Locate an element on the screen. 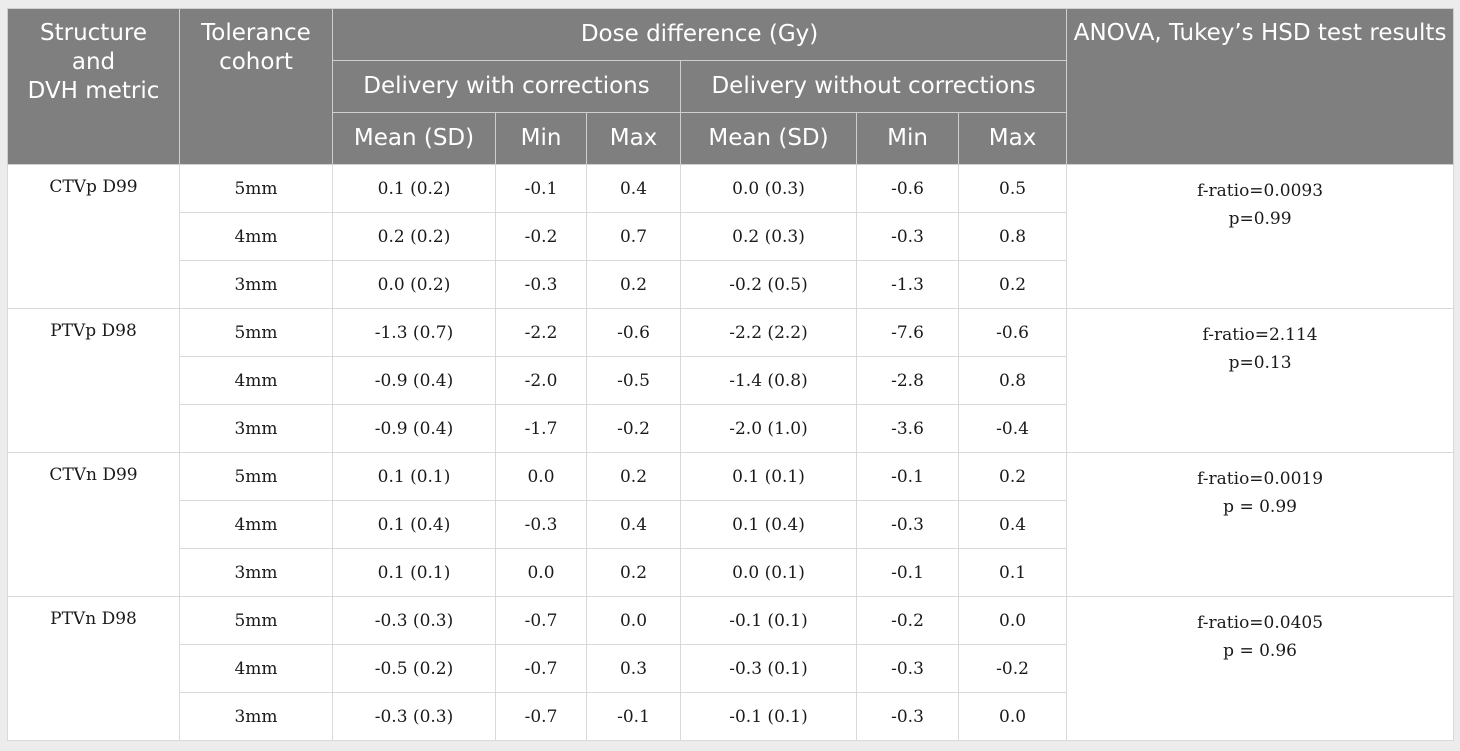 The width and height of the screenshot is (1460, 751). without-mean-cell: -0.2 (0.5) is located at coordinates (768, 284).